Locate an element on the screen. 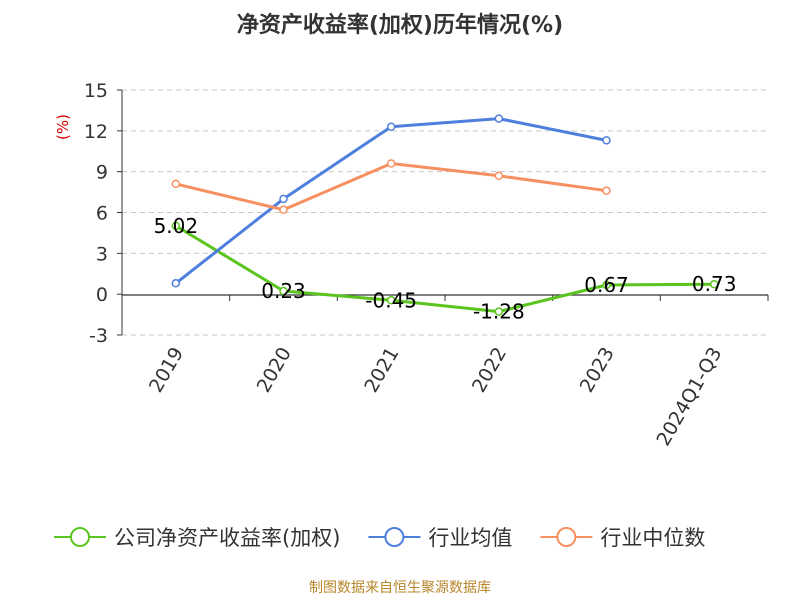 This screenshot has width=800, height=600. source-note: 制图数据来自恒生聚源数据库 is located at coordinates (400, 588).